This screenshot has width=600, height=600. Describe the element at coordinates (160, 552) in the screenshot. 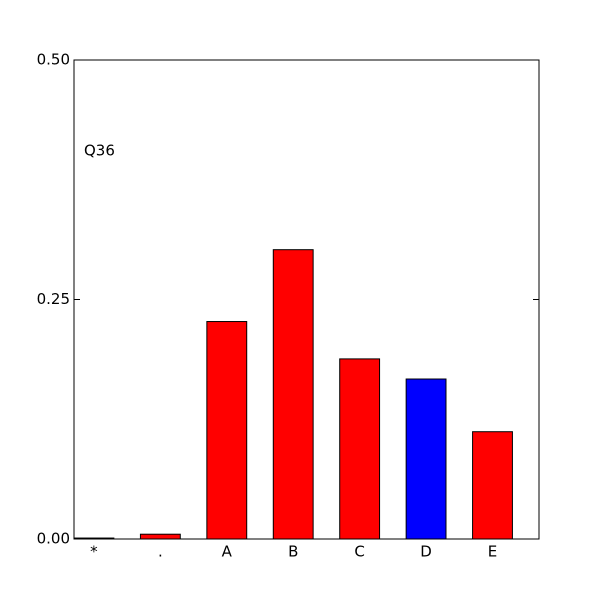

I see `x-tick-label: .` at that location.